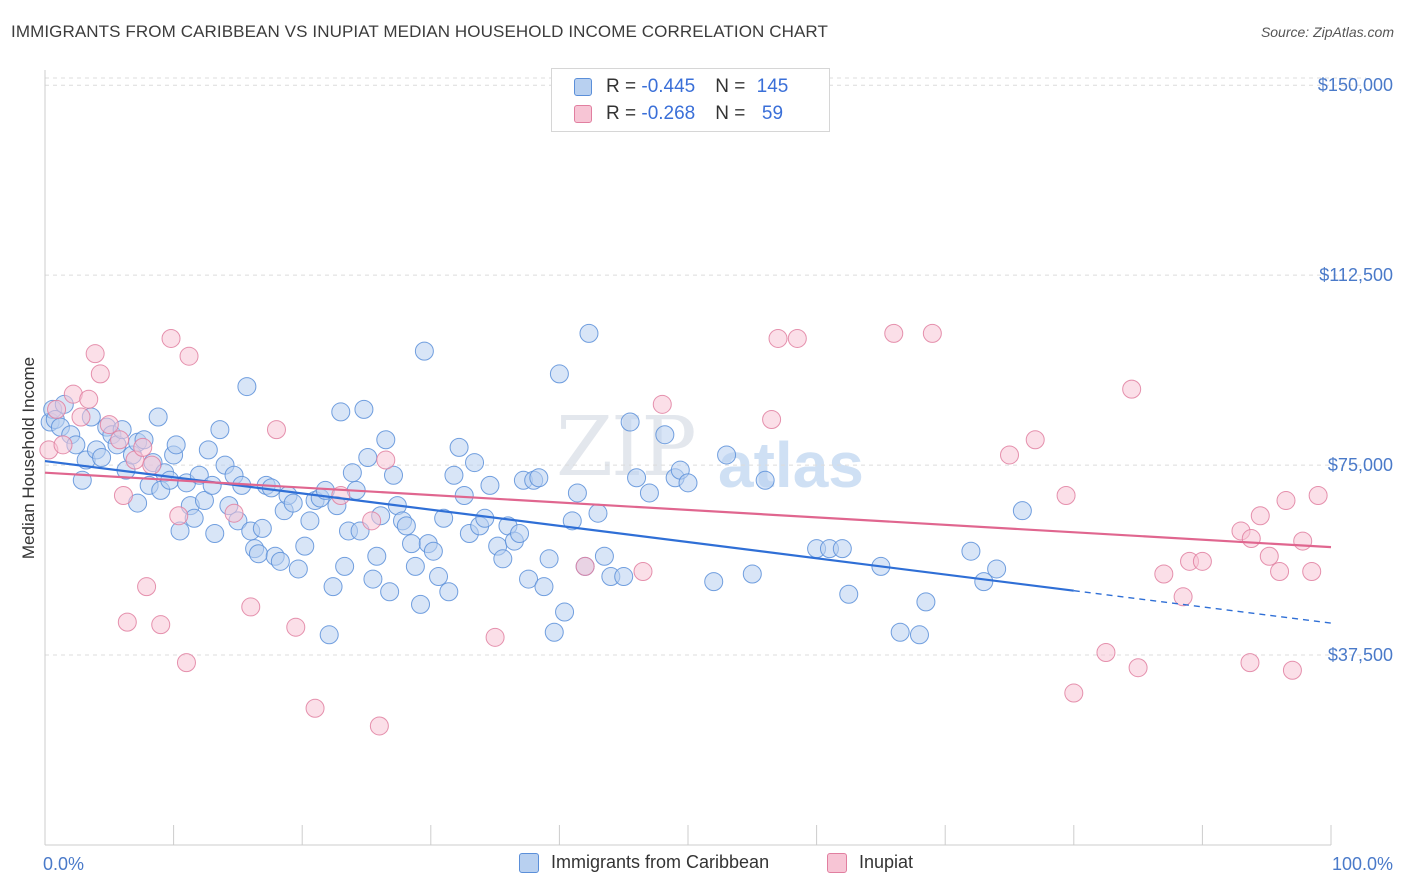 The height and width of the screenshot is (892, 1406). What do you see at coordinates (63, 864) in the screenshot?
I see `x-tick-label-min: 0.0%` at bounding box center [63, 864].